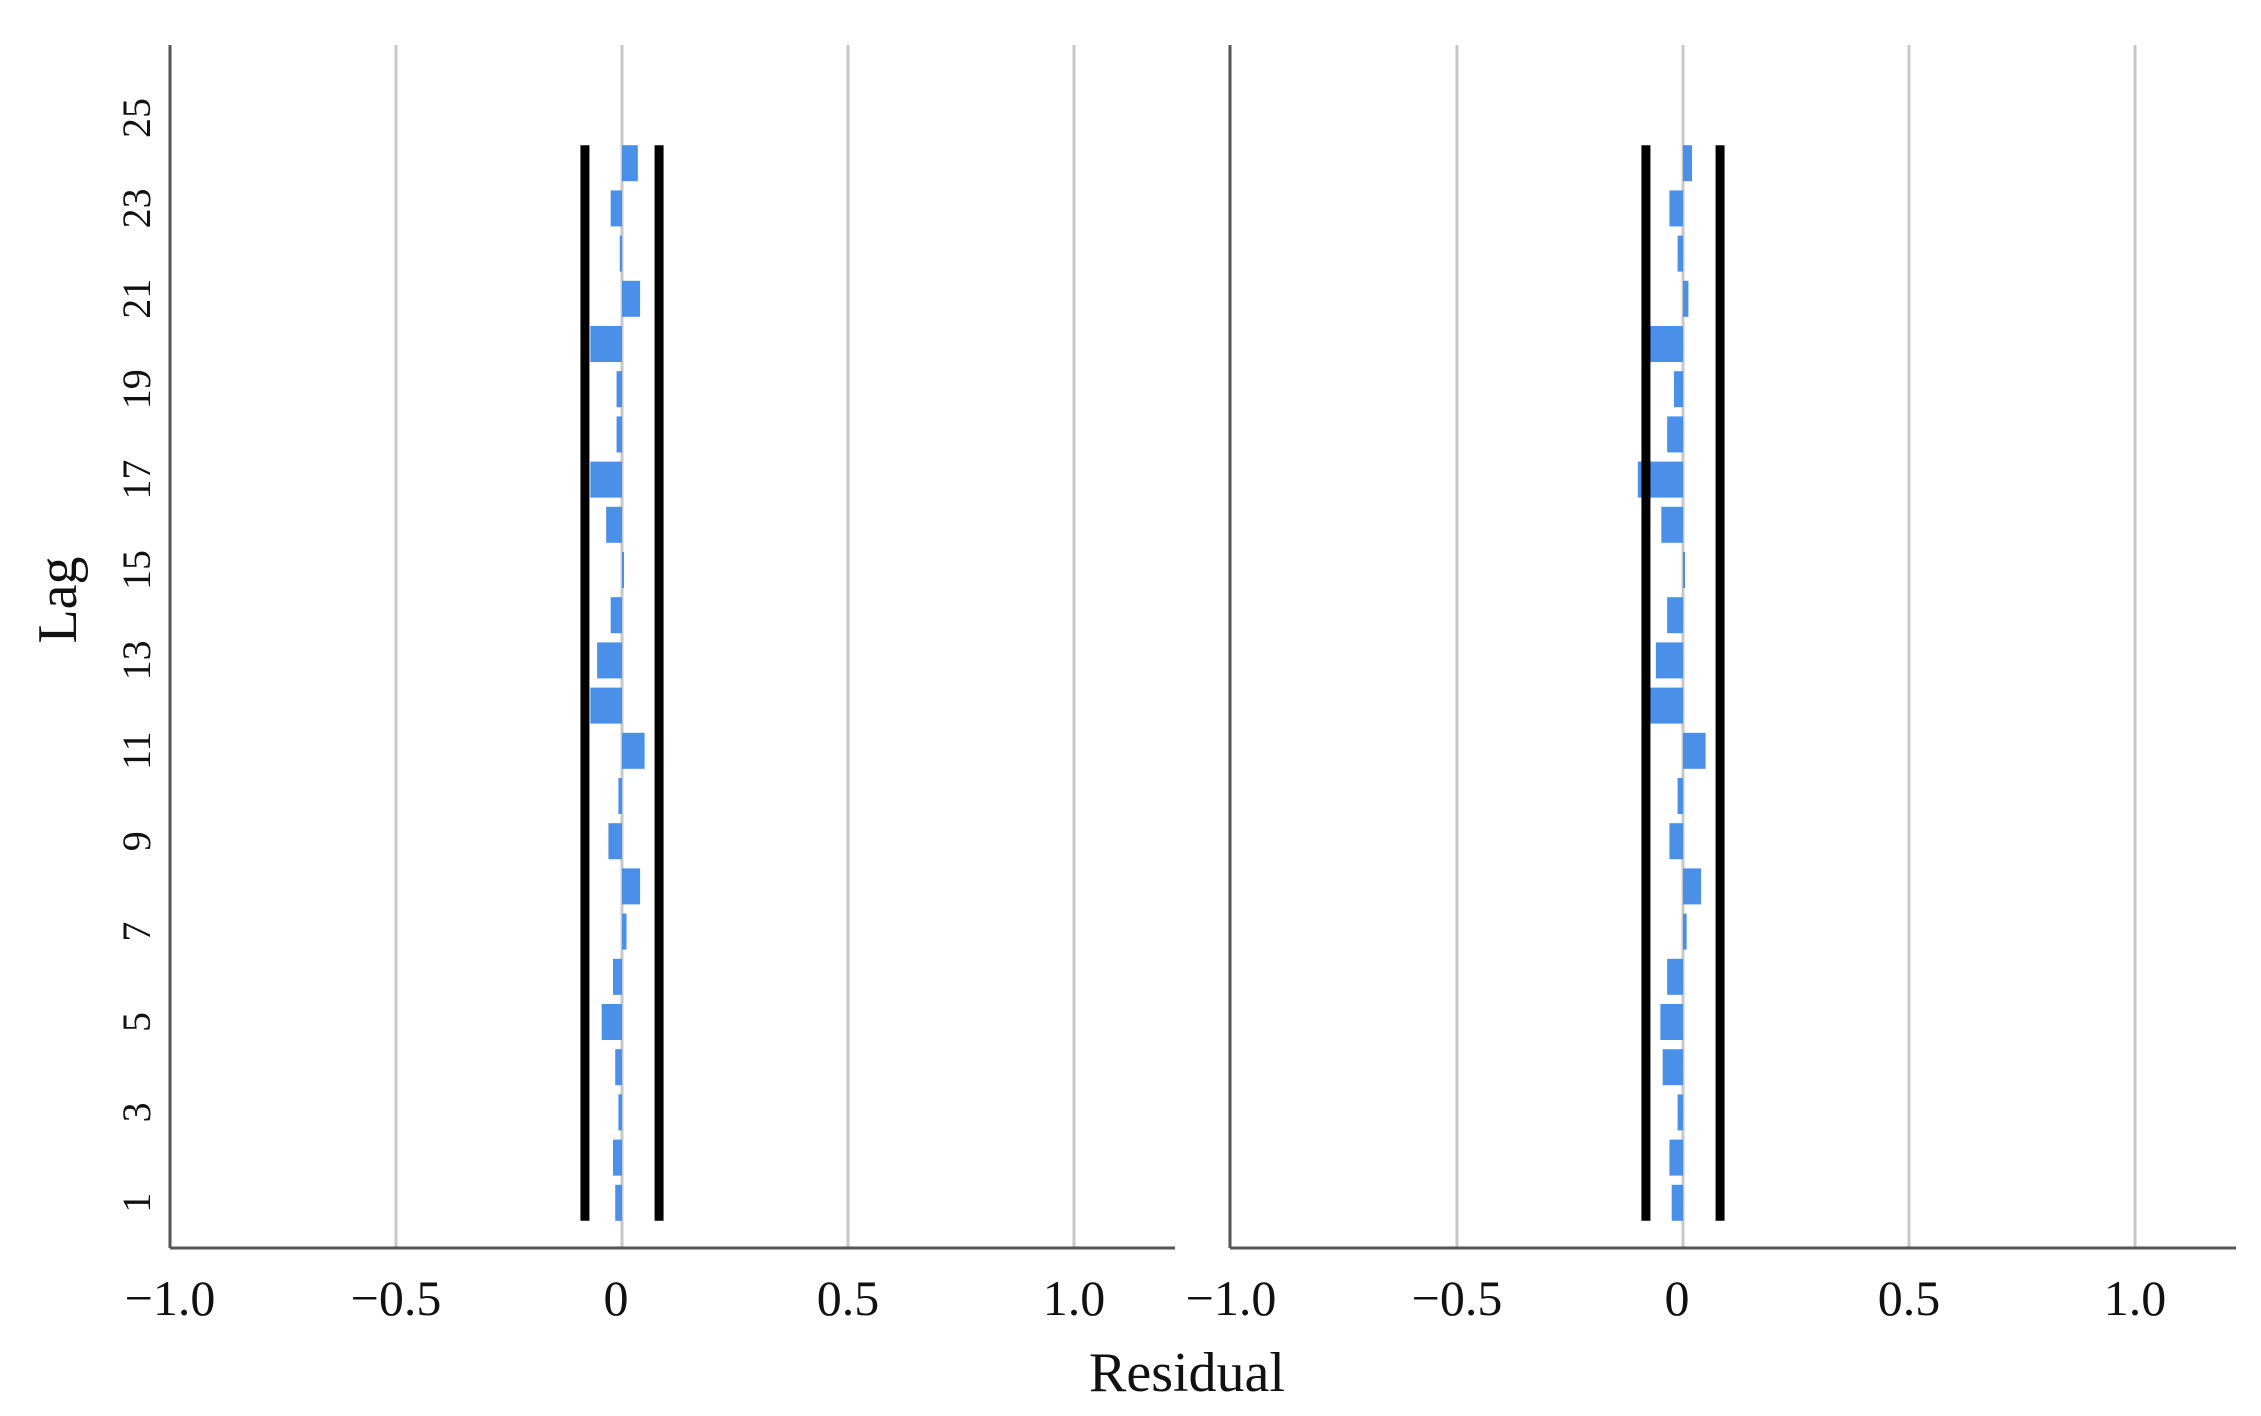 This screenshot has width=2261, height=1416. I want to click on left-x-tick-labels: −1.0 −0.5 0 0.5 1.0, so click(615, 1298).